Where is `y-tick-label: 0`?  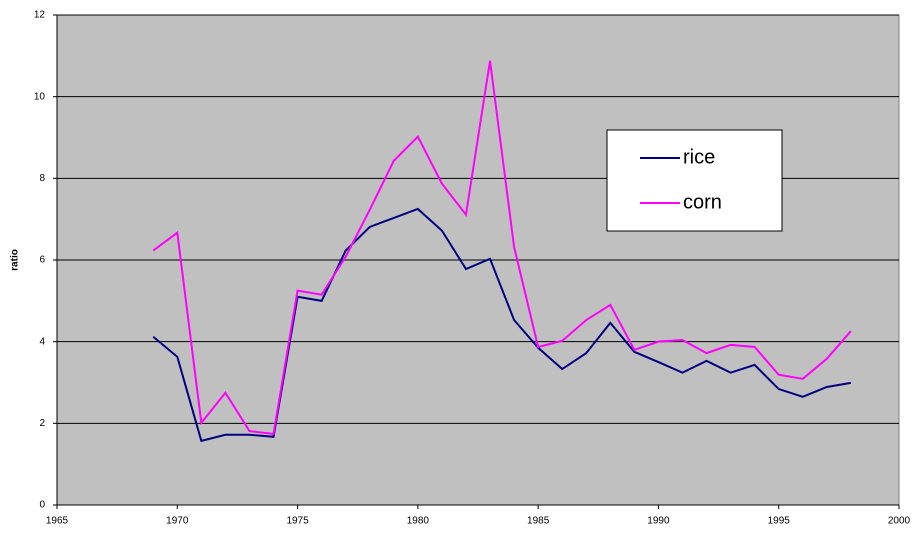 y-tick-label: 0 is located at coordinates (42, 505).